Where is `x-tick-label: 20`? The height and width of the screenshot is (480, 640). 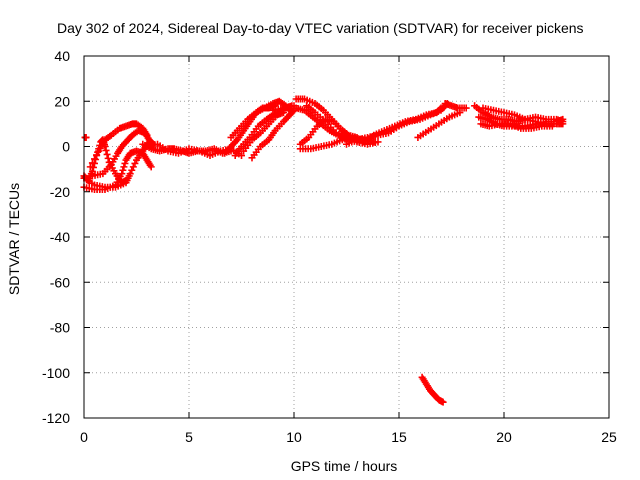
x-tick-label: 20 is located at coordinates (504, 437).